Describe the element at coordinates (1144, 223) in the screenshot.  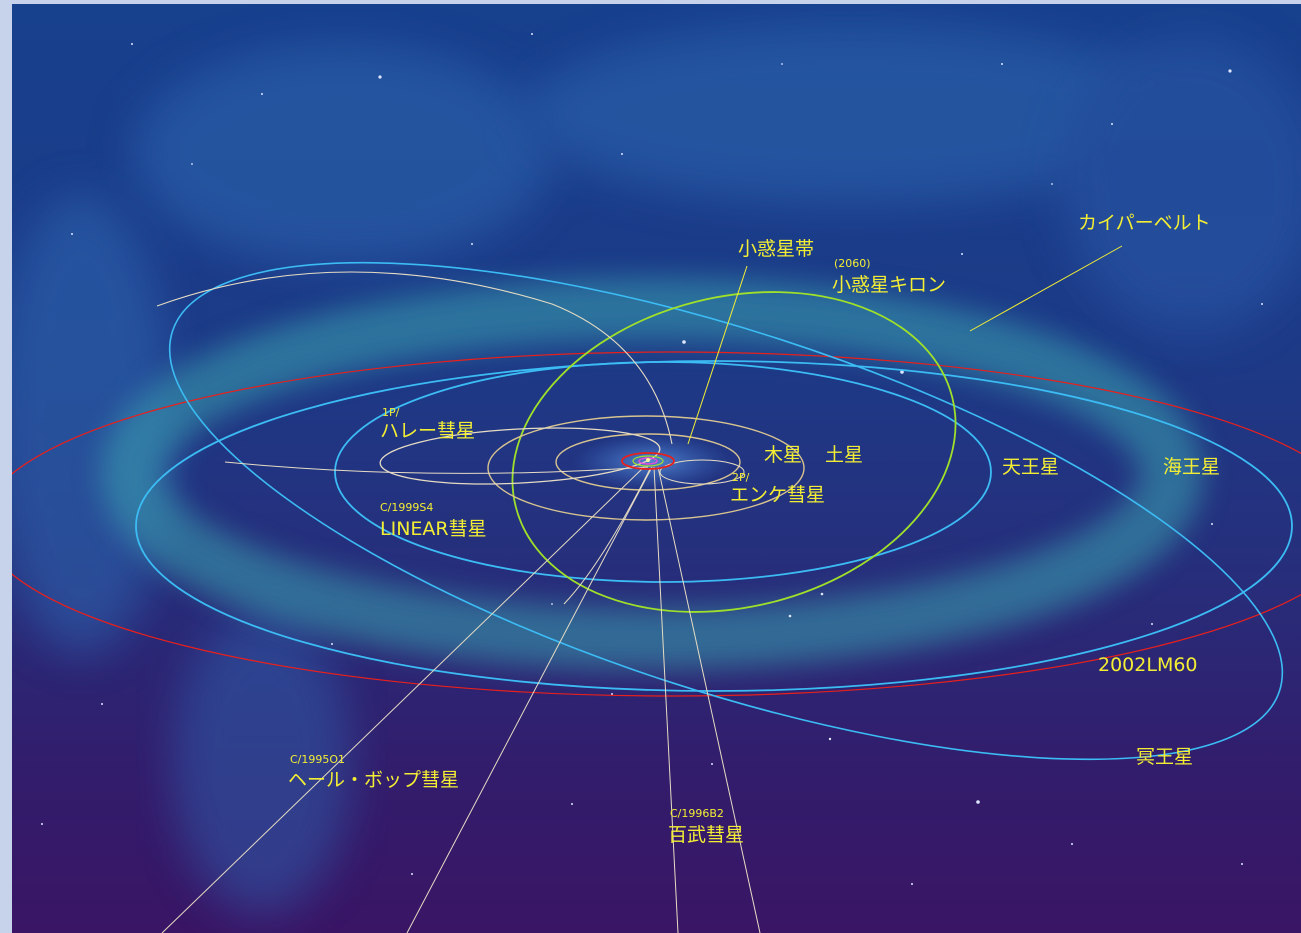
I see `label-kuiper-belt: カイパーベルト` at that location.